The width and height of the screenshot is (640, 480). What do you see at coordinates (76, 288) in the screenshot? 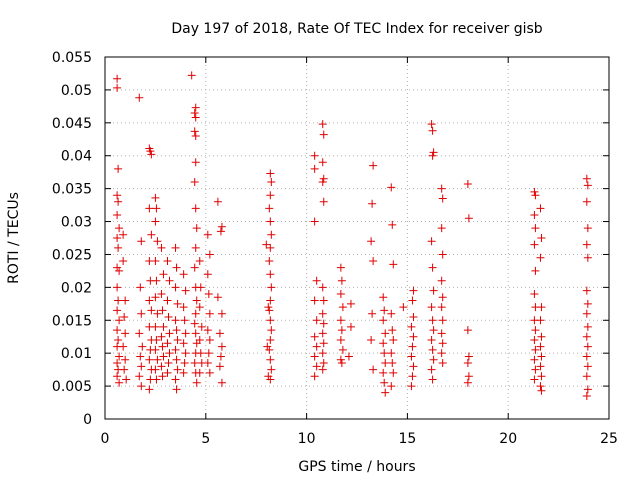
I see `y-tick-label: 0.02` at bounding box center [76, 288].